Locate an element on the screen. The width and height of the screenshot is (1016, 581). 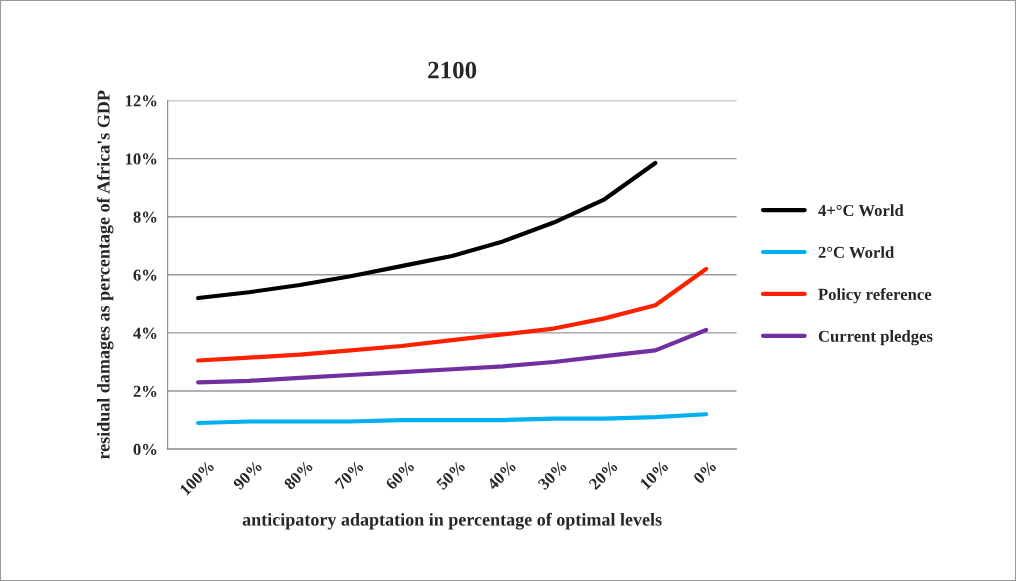
y-tick-label: 0% is located at coordinates (145, 449).